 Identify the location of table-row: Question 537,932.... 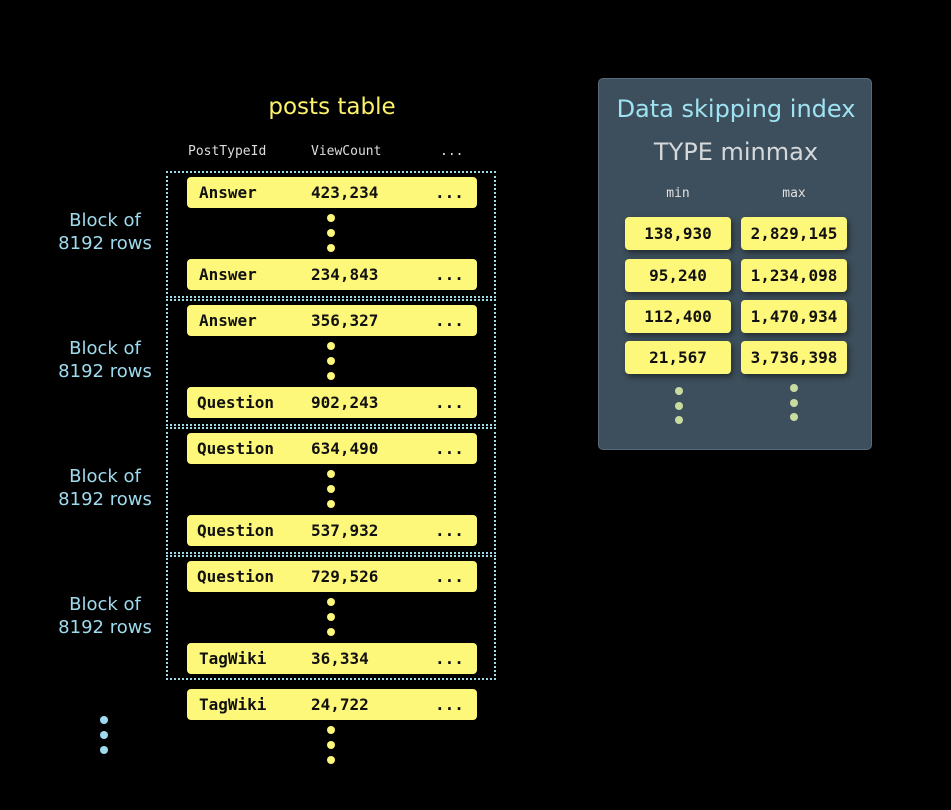
(332, 530).